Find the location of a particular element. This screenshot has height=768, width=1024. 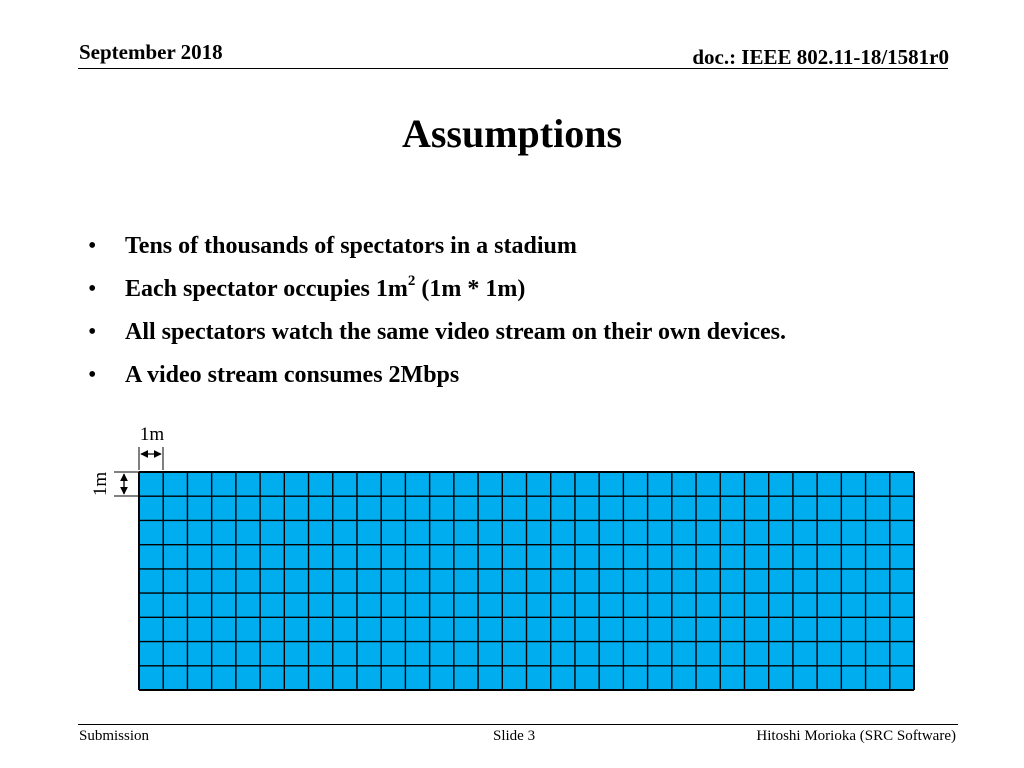

width-dimension-label: 1m is located at coordinates (152, 434).